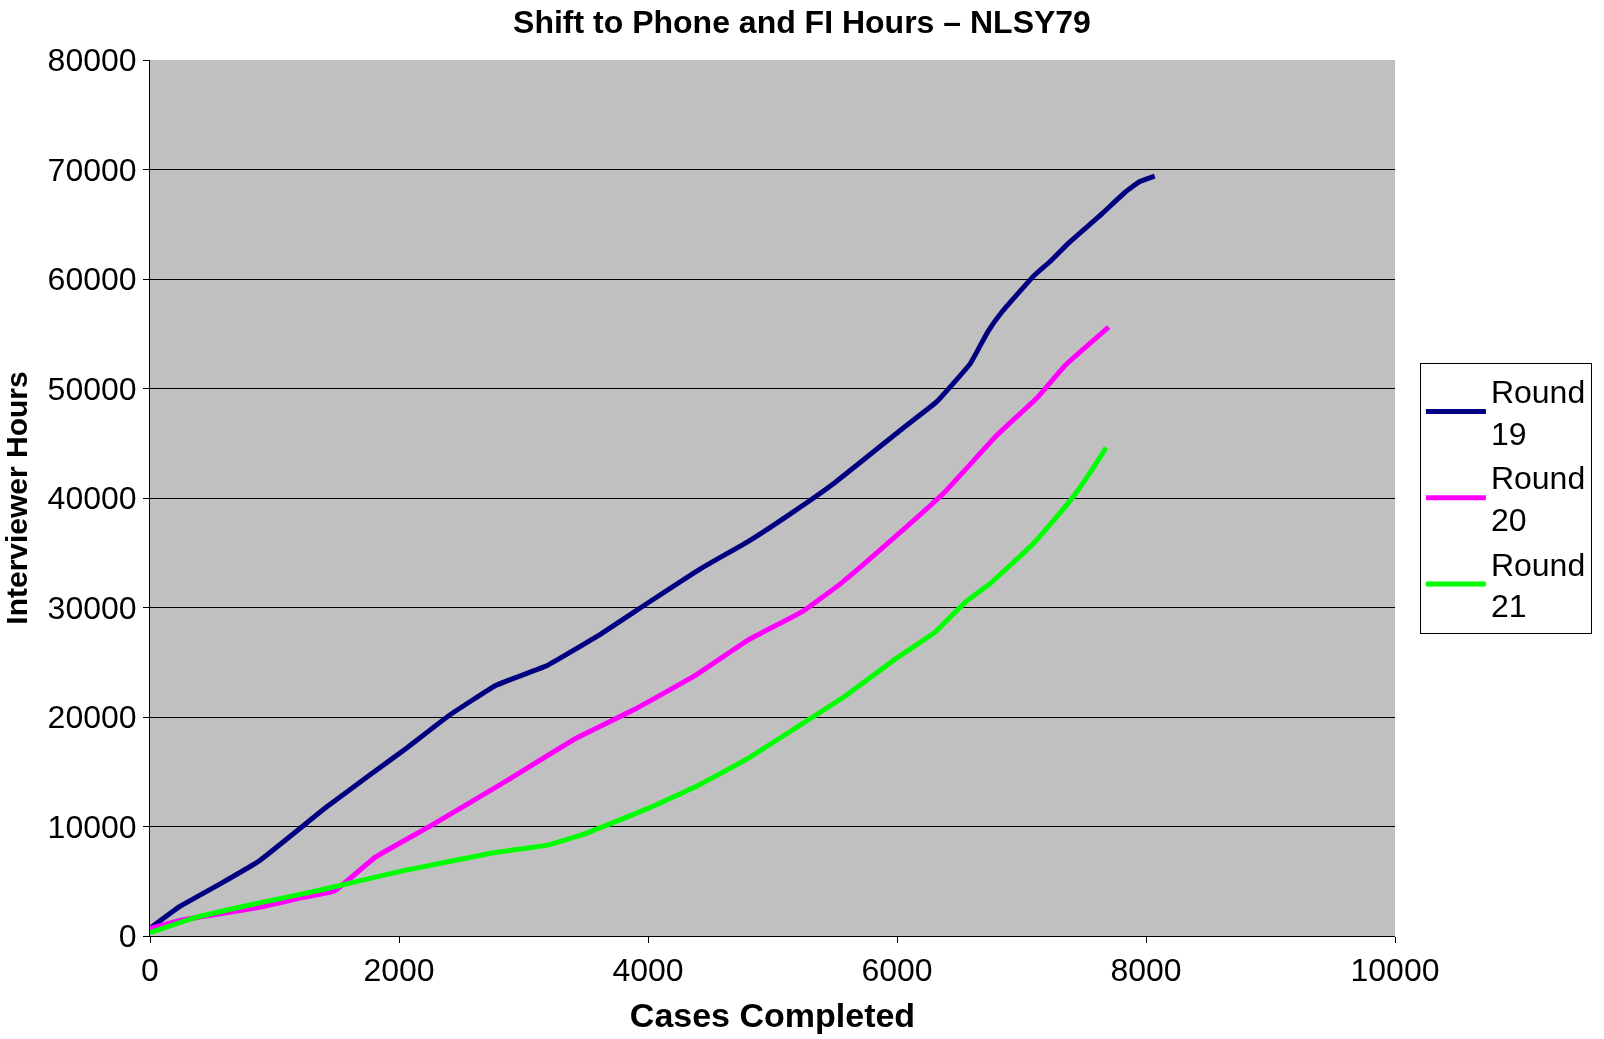 The image size is (1604, 1039). Describe the element at coordinates (127, 936) in the screenshot. I see `y-tick-label: 0` at that location.